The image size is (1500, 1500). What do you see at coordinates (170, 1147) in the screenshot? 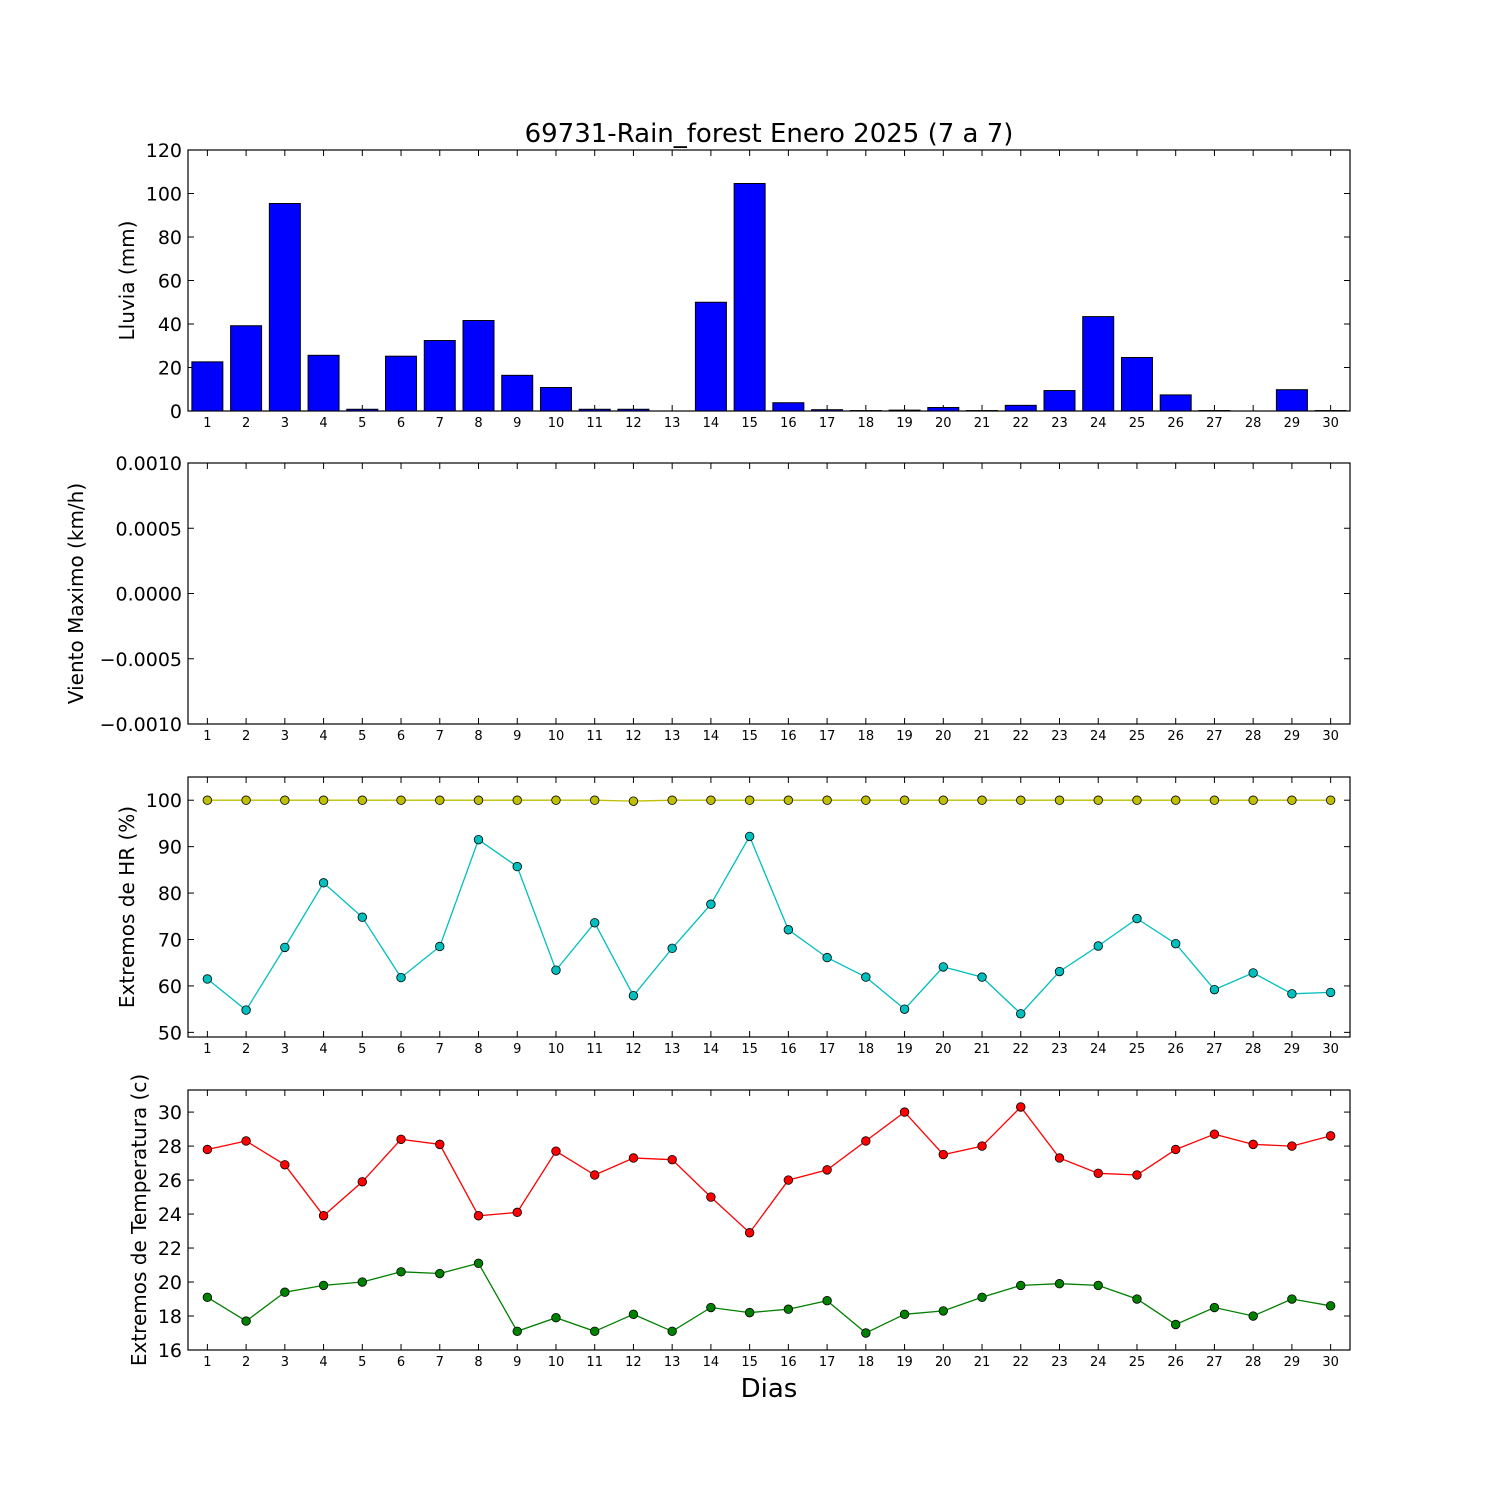
I see `y-tick-label: 28` at bounding box center [170, 1147].